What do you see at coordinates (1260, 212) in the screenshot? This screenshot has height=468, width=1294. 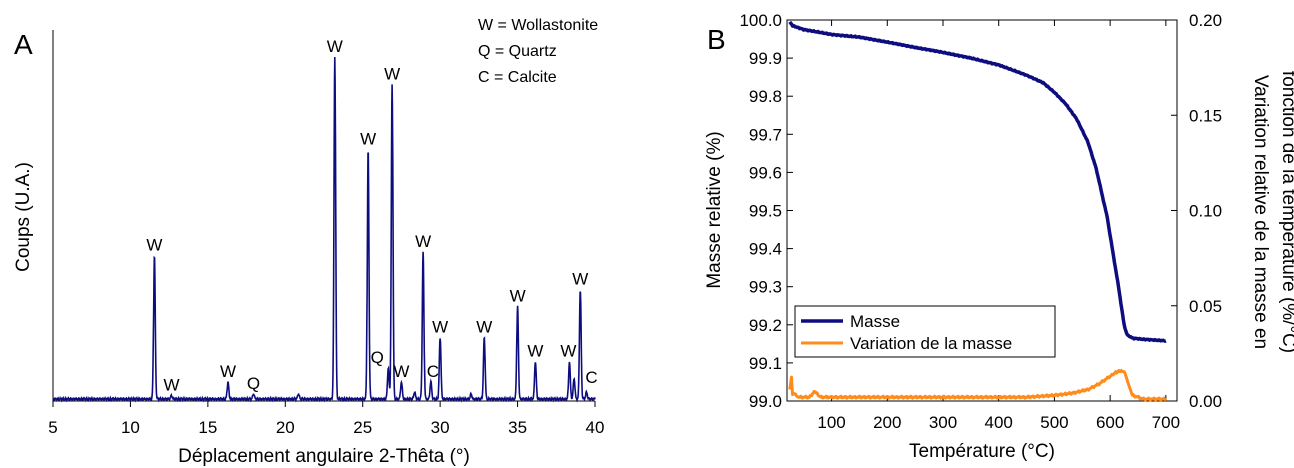 I see `y2-axis-label-line1: Variation relative de la masse en` at bounding box center [1260, 212].